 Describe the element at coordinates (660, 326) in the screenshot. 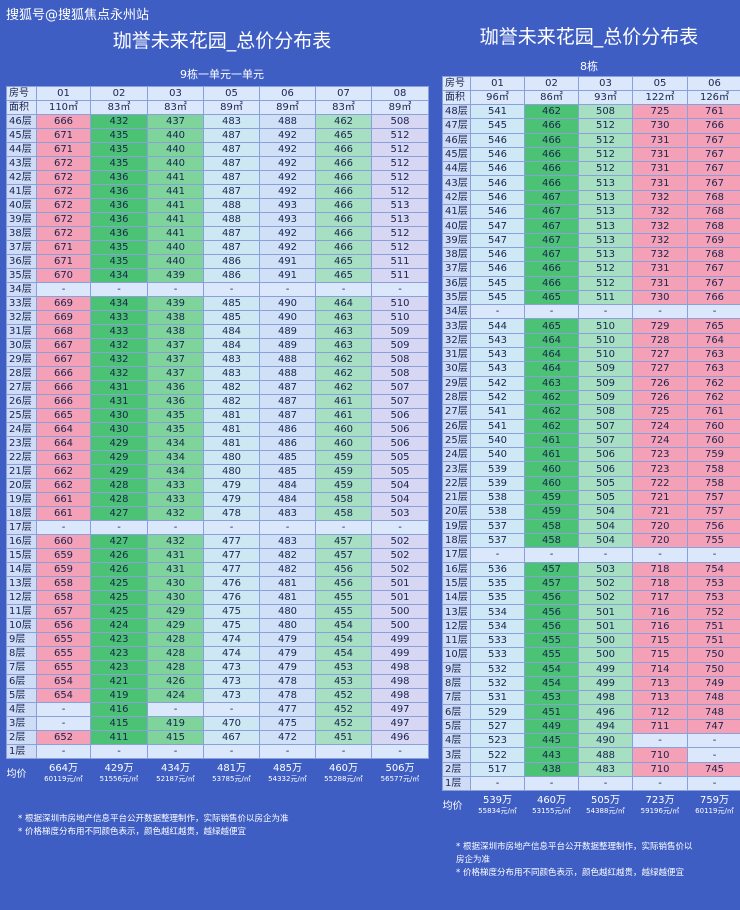

I see `price-cell: 729` at that location.